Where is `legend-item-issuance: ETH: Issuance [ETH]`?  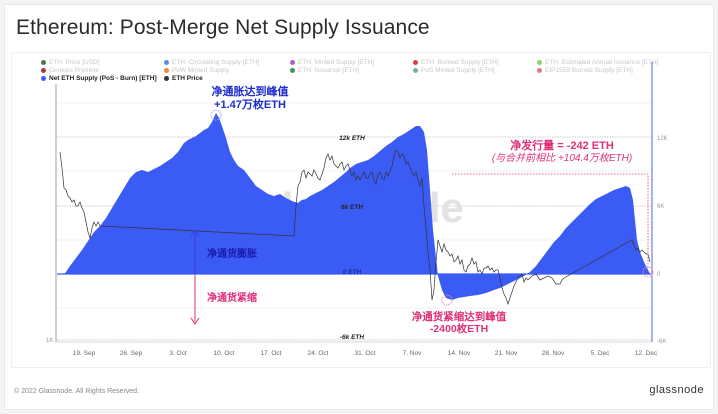 legend-item-issuance: ETH: Issuance [ETH] is located at coordinates (324, 70).